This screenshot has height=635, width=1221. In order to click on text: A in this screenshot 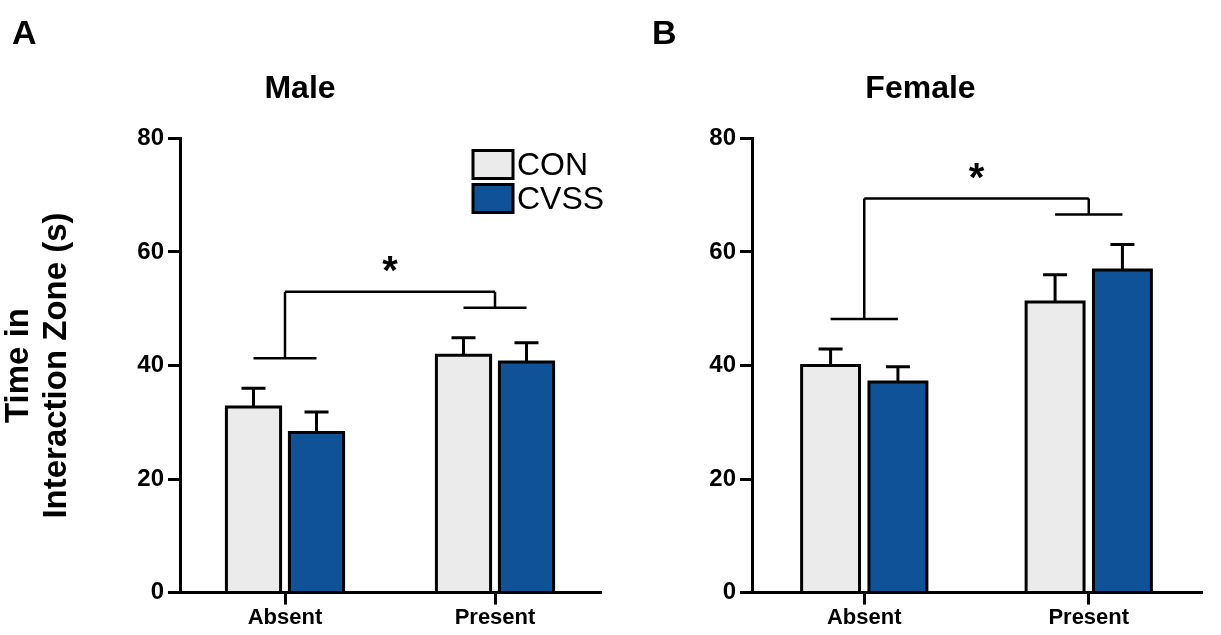, I will do `click(24, 32)`.